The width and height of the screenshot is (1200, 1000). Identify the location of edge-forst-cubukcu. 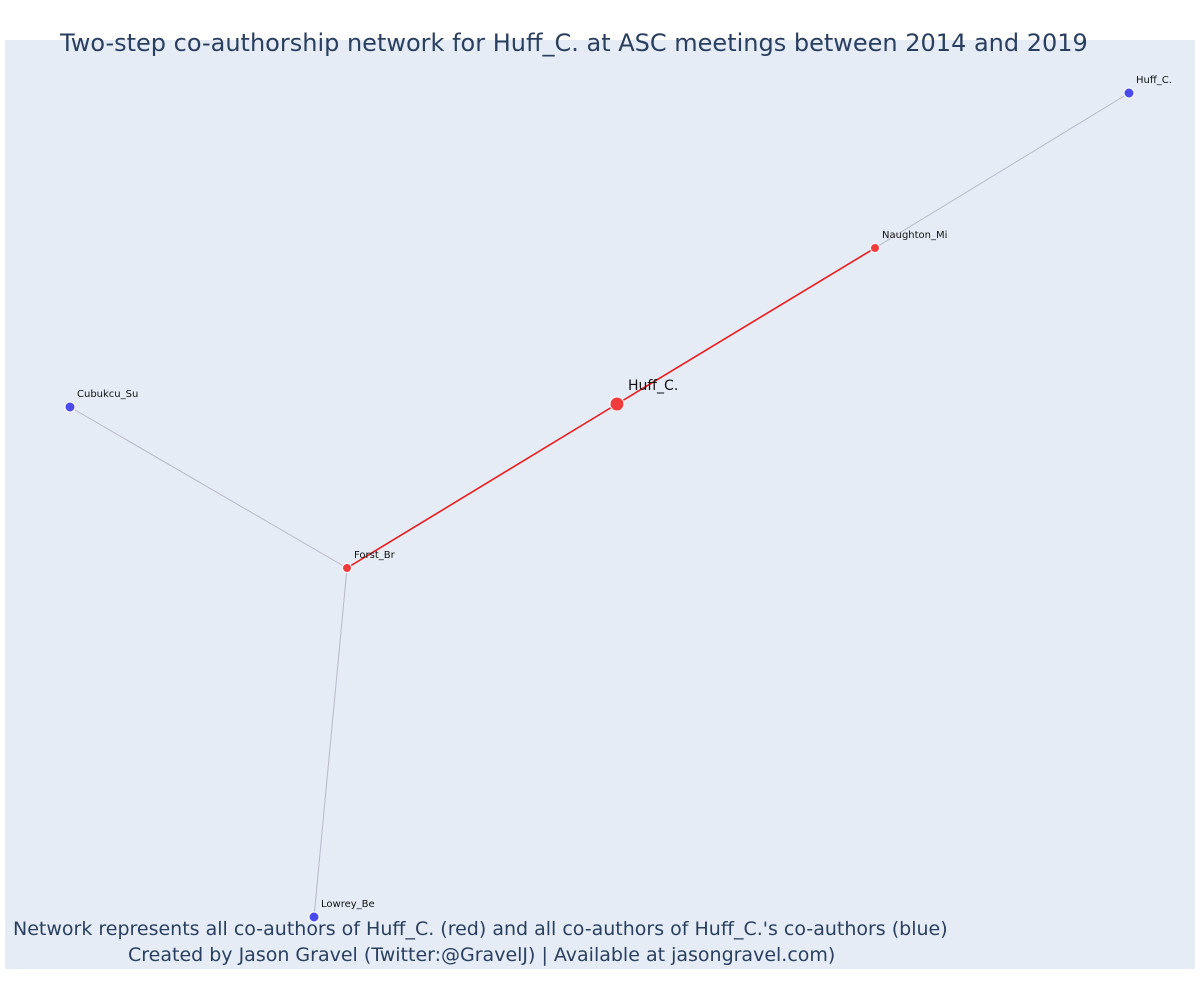
(208, 487).